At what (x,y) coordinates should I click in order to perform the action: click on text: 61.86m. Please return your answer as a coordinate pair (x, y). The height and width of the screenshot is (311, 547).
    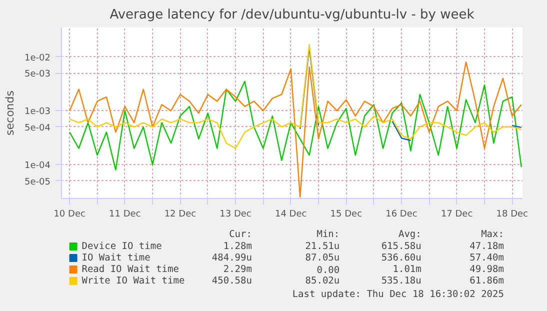
    Looking at the image, I should click on (487, 281).